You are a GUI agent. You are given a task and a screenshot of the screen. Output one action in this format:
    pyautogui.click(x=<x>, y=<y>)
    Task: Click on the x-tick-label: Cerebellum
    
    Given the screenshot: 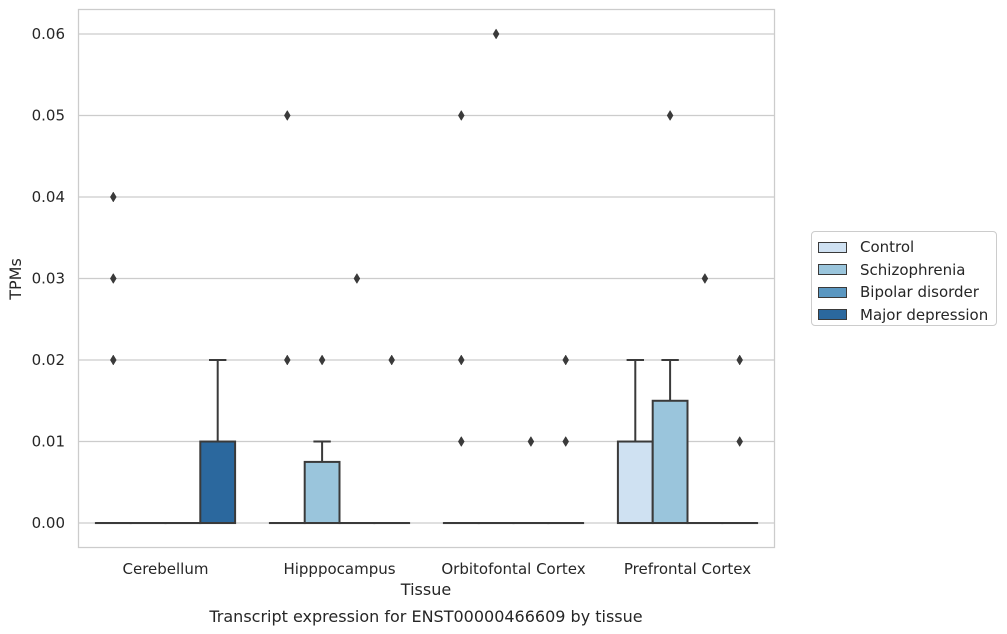 What is the action you would take?
    pyautogui.click(x=166, y=569)
    